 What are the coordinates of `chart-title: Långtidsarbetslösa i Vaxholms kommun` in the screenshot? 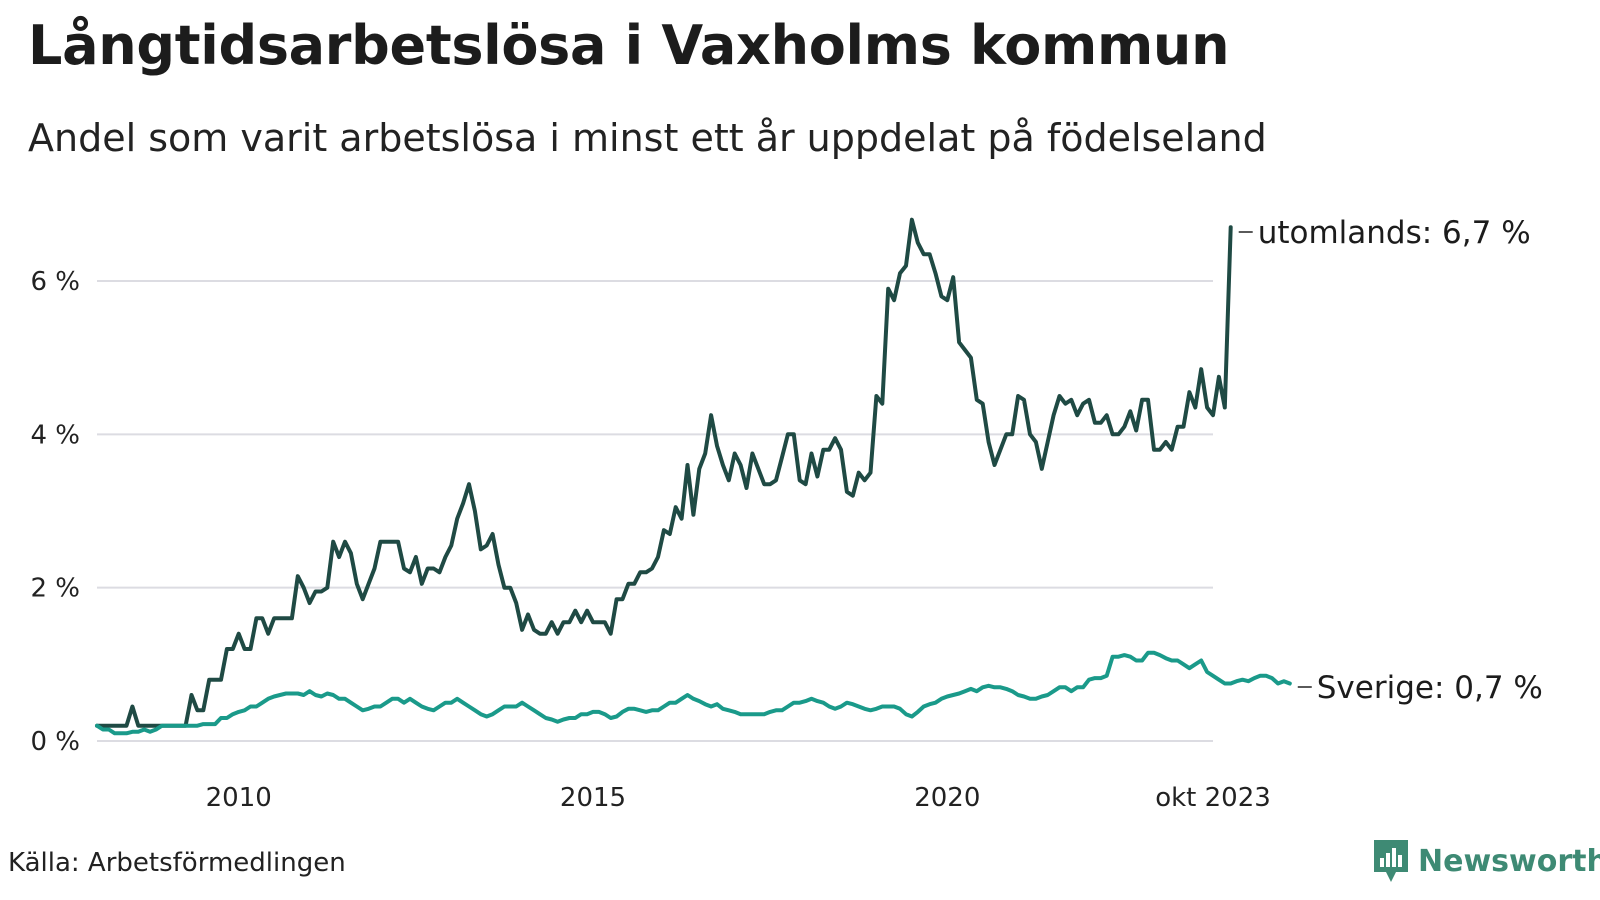 It's located at (629, 45).